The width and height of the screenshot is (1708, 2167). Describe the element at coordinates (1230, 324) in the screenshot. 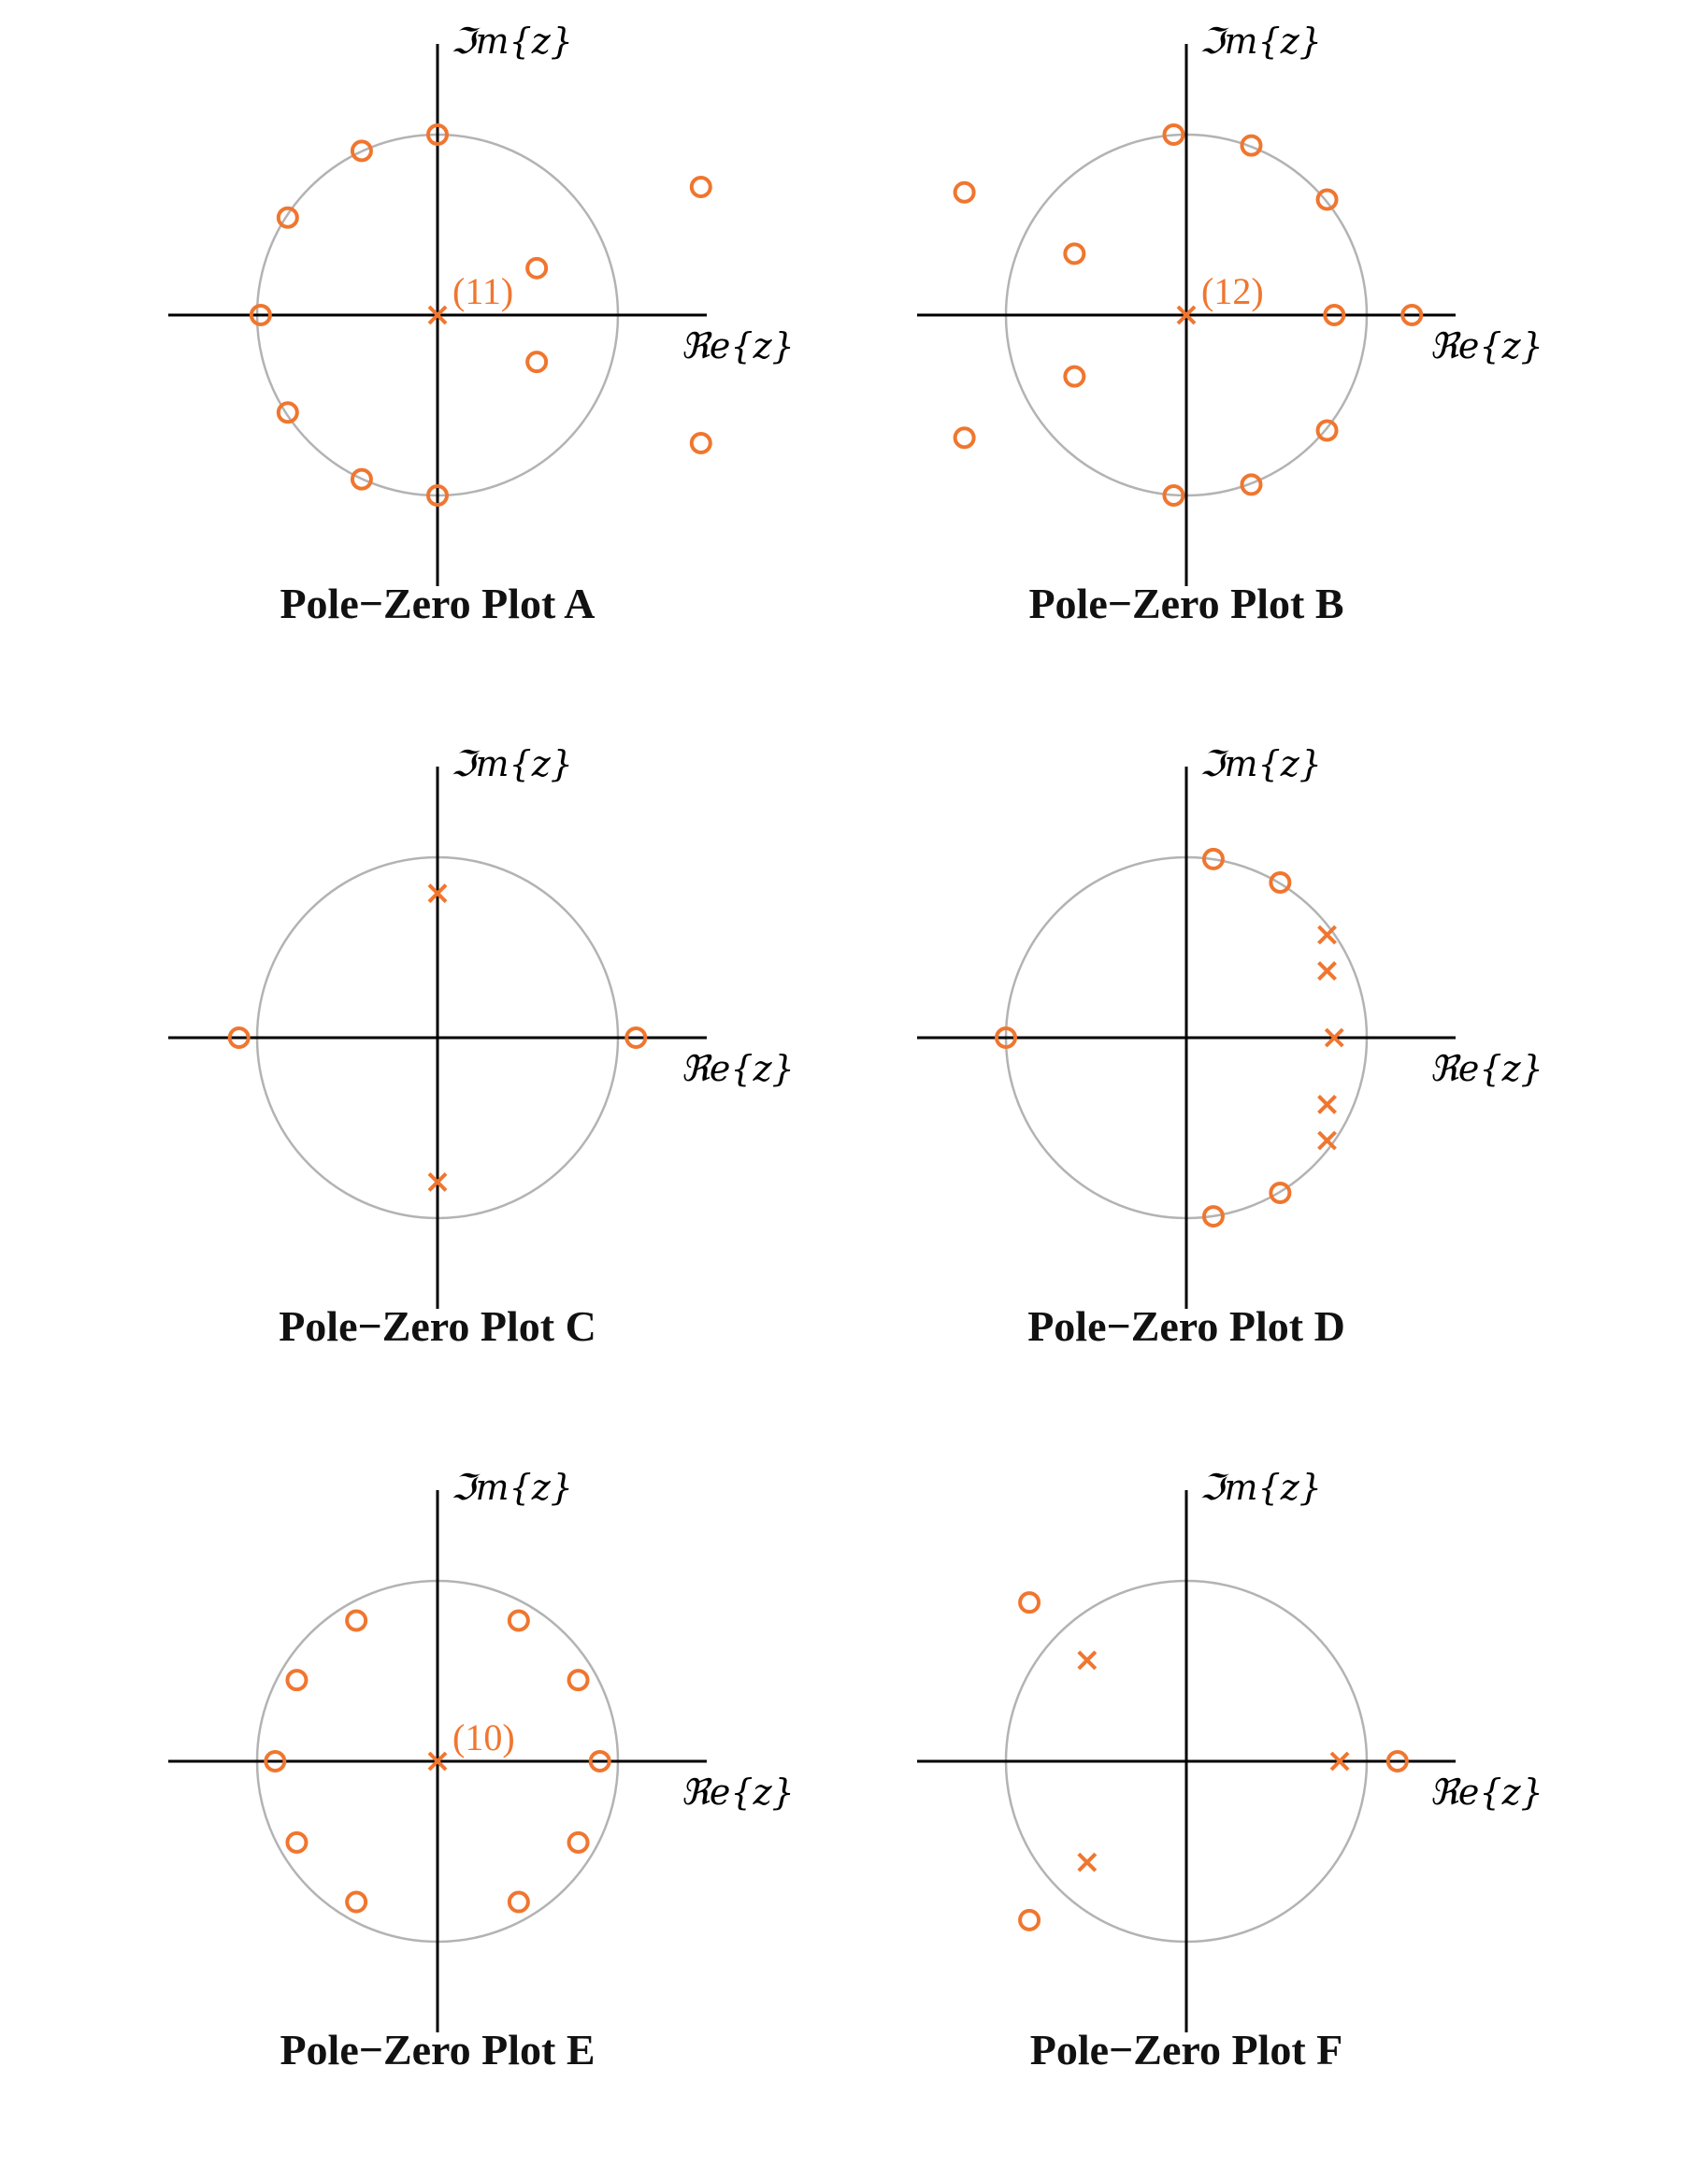

I see `pole-zero-plot-b: ℑm{z} ℜe{z} (12) Pole−Zero Plot B` at that location.